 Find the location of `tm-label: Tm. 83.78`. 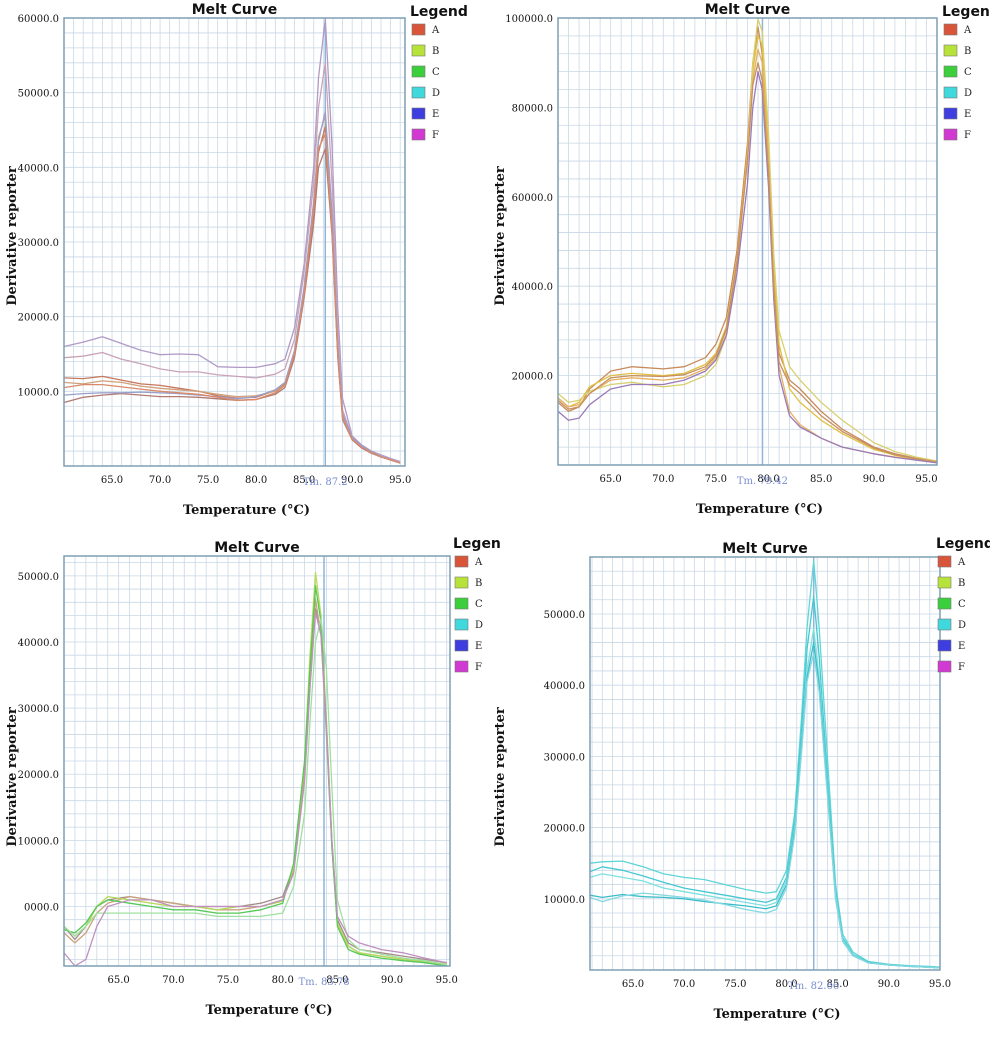

tm-label: Tm. 83.78 is located at coordinates (323, 982).